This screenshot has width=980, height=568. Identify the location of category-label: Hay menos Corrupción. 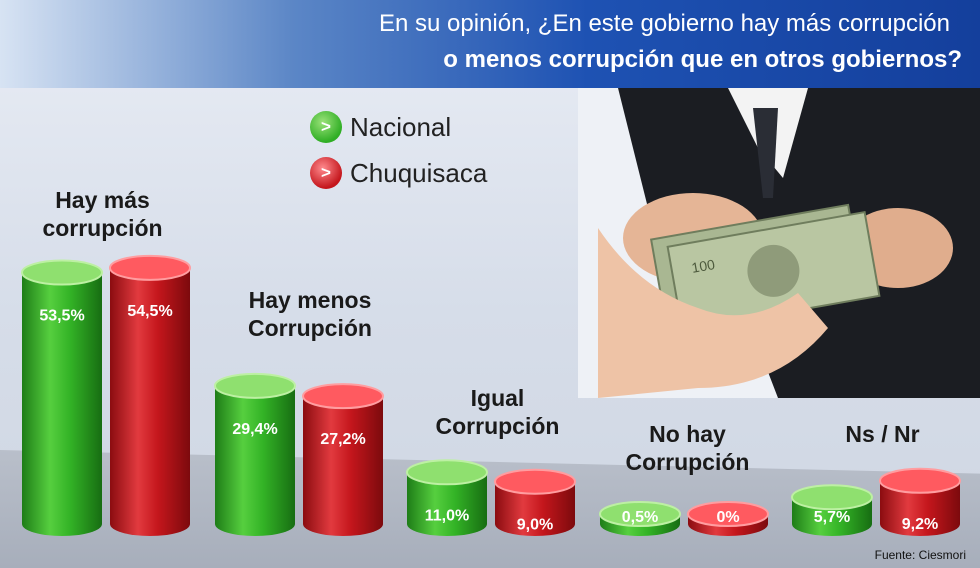
(310, 314).